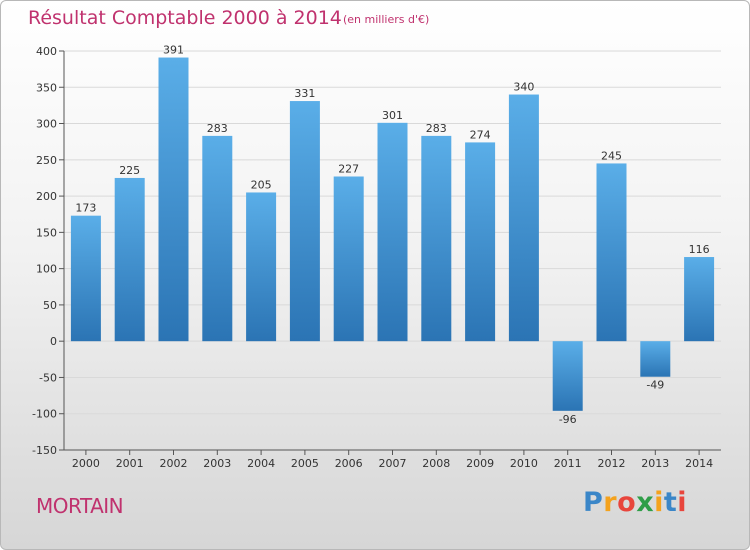 Image resolution: width=750 pixels, height=550 pixels. Describe the element at coordinates (46, 269) in the screenshot. I see `y-tick-label: 100` at that location.